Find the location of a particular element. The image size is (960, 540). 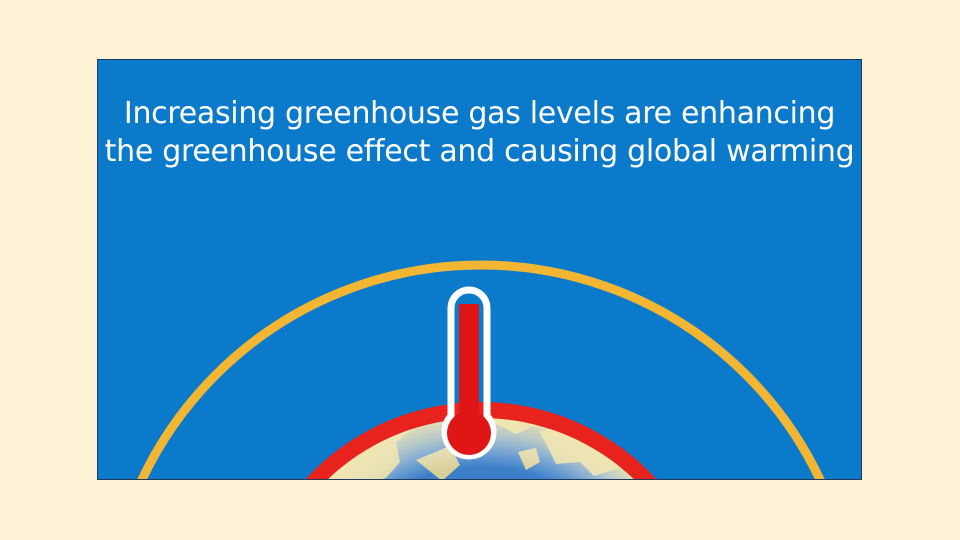

thermometer-icon is located at coordinates (469, 373).